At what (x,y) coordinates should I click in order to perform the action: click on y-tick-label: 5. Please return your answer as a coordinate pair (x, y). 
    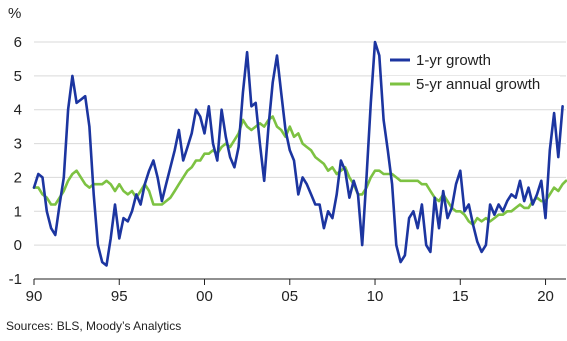
    Looking at the image, I should click on (18, 76).